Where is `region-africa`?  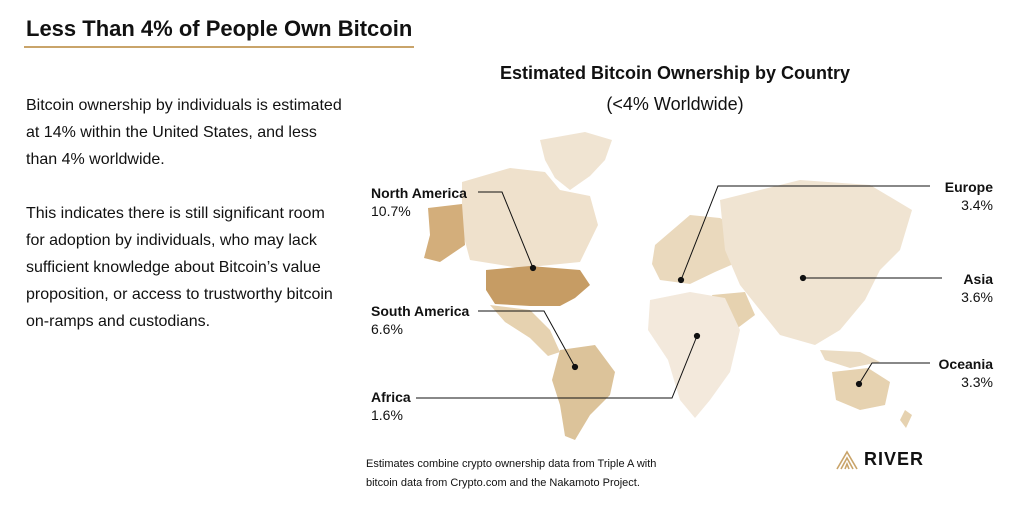
region-africa is located at coordinates (694, 355).